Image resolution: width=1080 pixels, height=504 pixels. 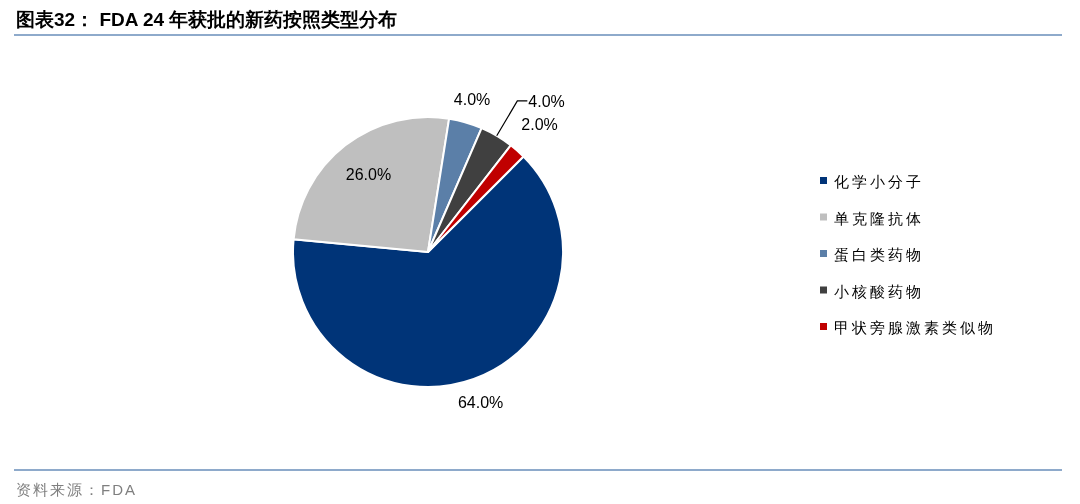 What do you see at coordinates (879, 181) in the screenshot?
I see `legend-label: 化学小分子` at bounding box center [879, 181].